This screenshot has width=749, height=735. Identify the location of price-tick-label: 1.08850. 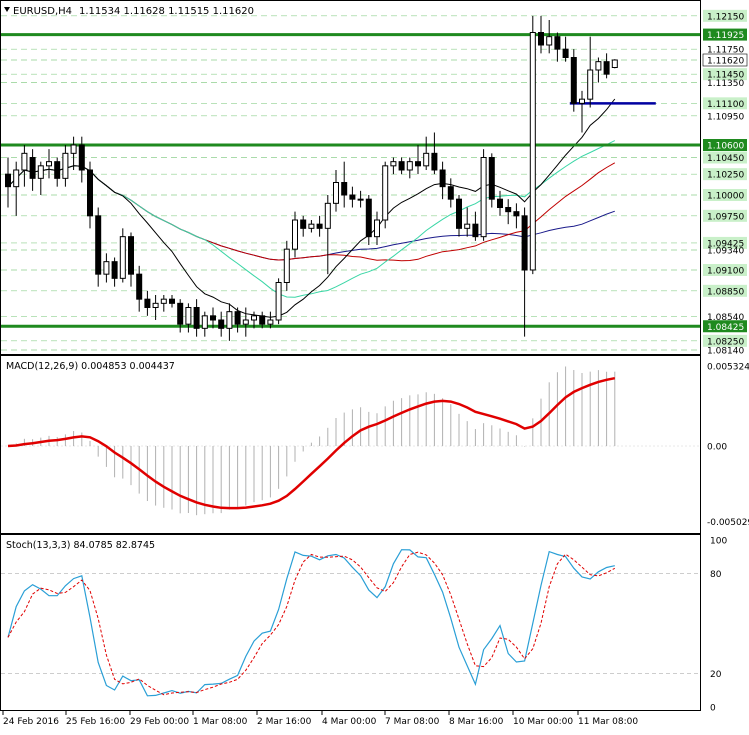
(725, 292).